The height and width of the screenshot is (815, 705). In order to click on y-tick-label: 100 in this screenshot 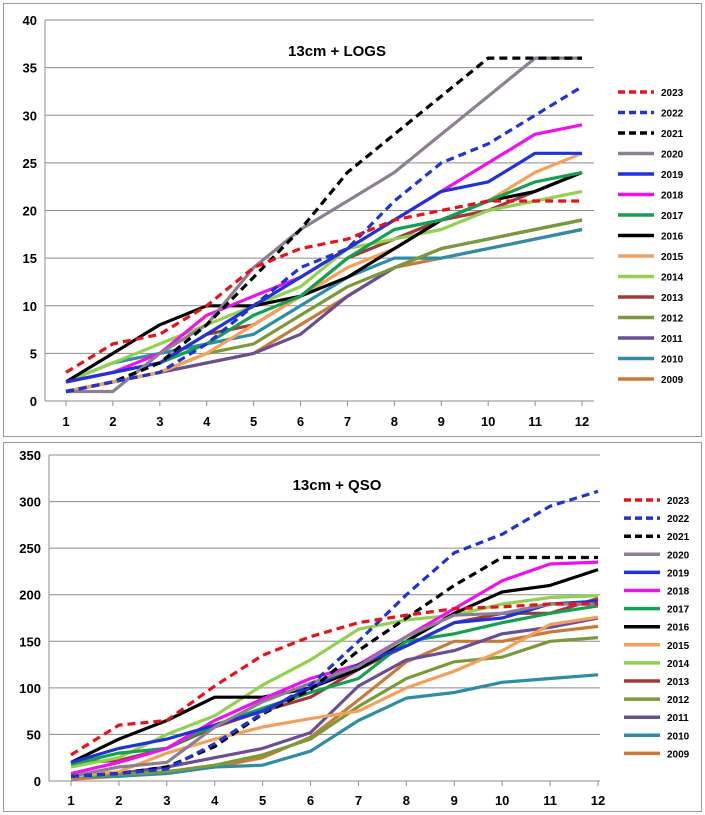, I will do `click(30, 688)`.